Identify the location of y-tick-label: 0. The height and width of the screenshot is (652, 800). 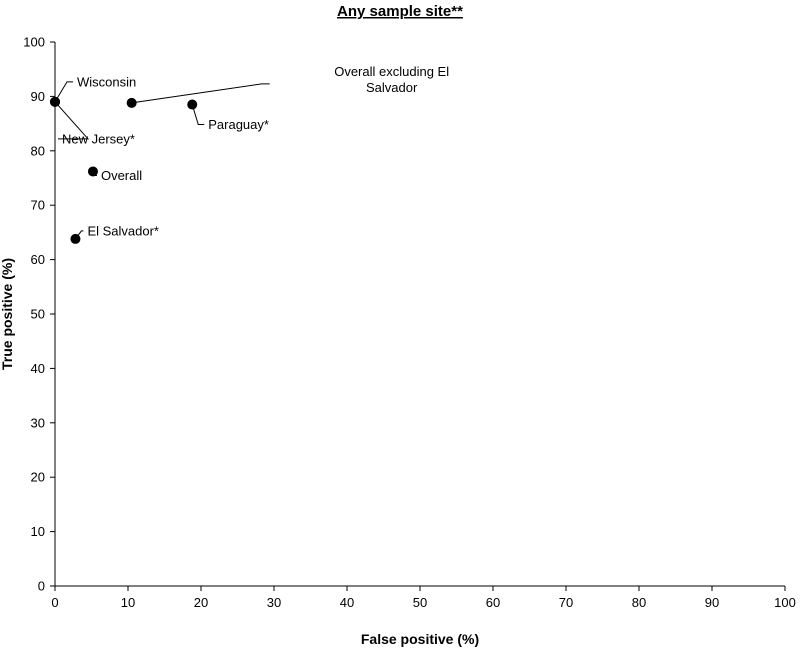
(41, 586).